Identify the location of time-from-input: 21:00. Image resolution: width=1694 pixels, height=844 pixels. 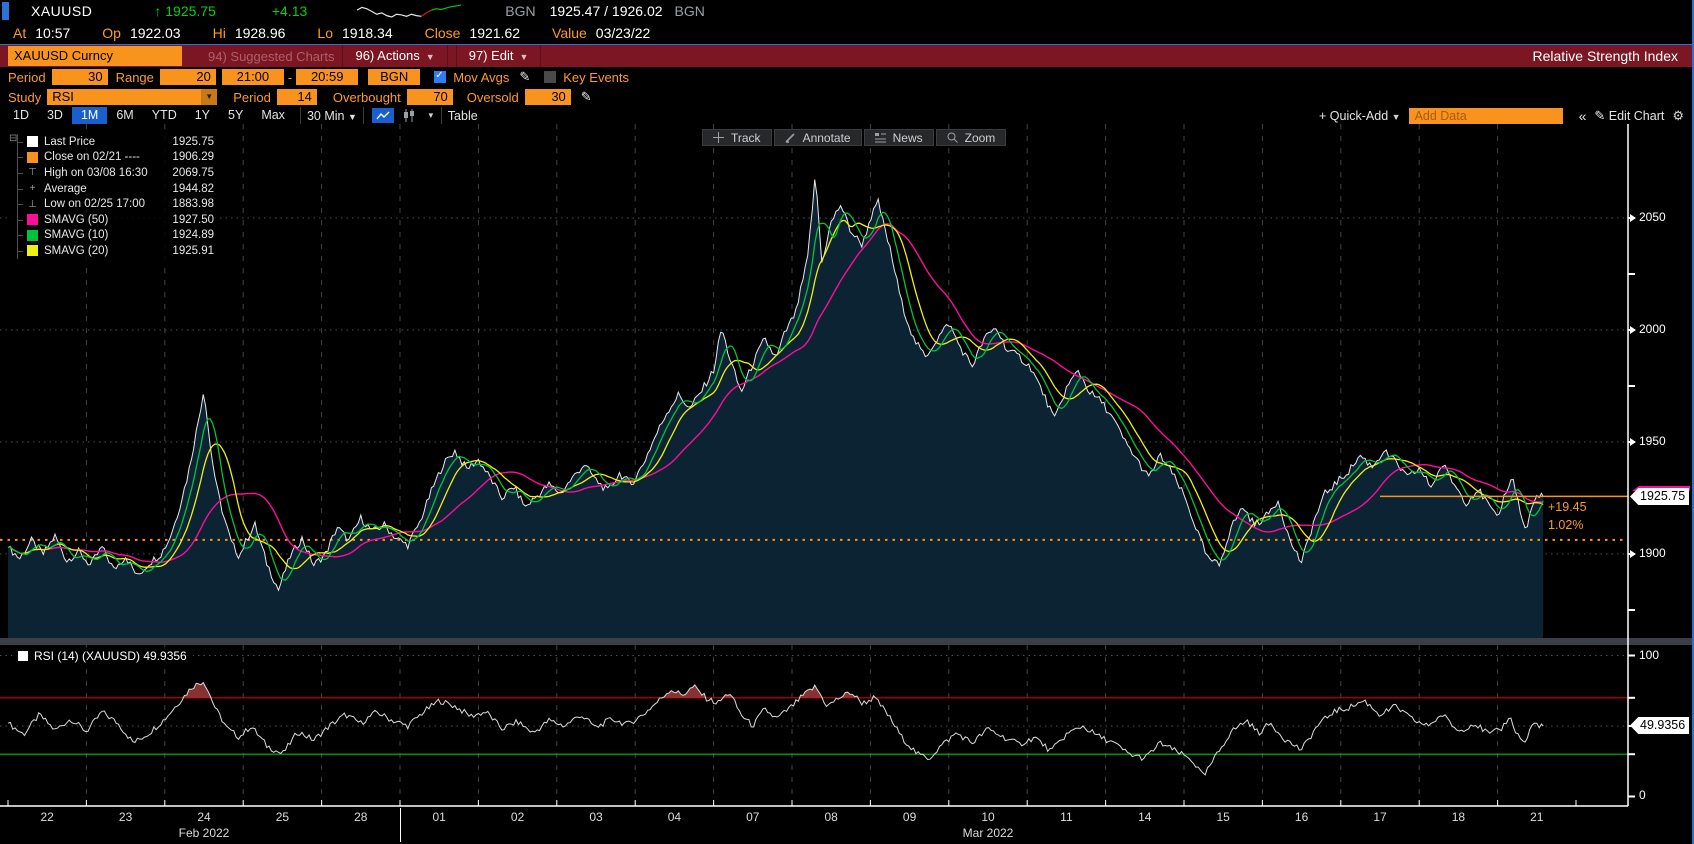
(252, 77).